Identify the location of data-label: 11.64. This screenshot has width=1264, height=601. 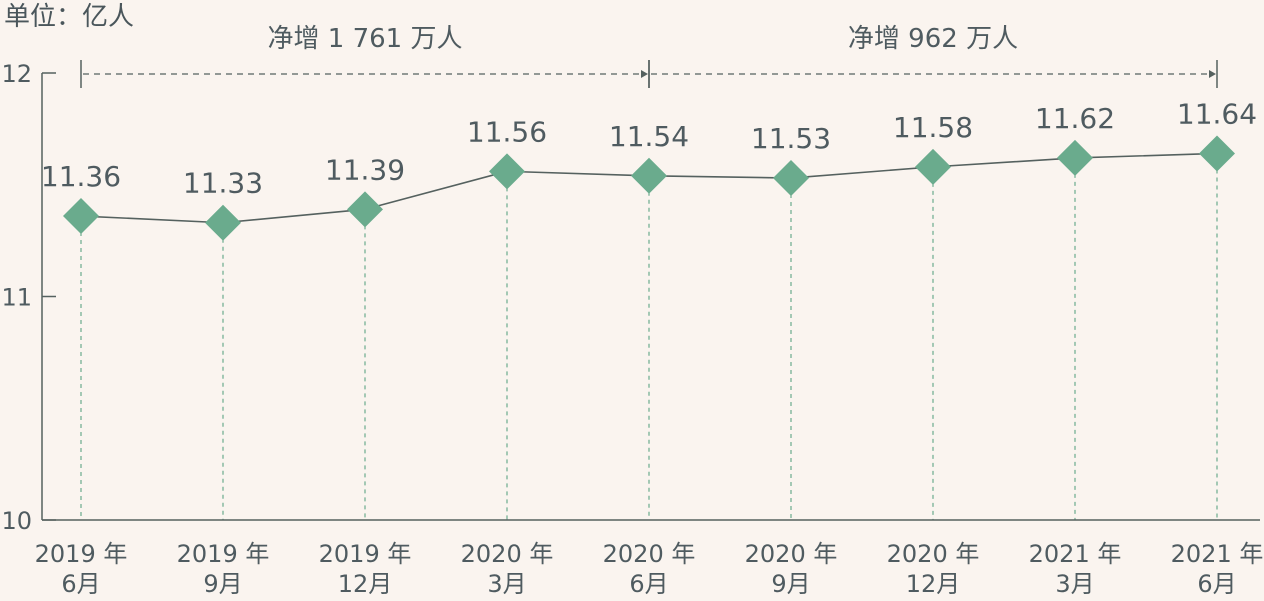
(1217, 113).